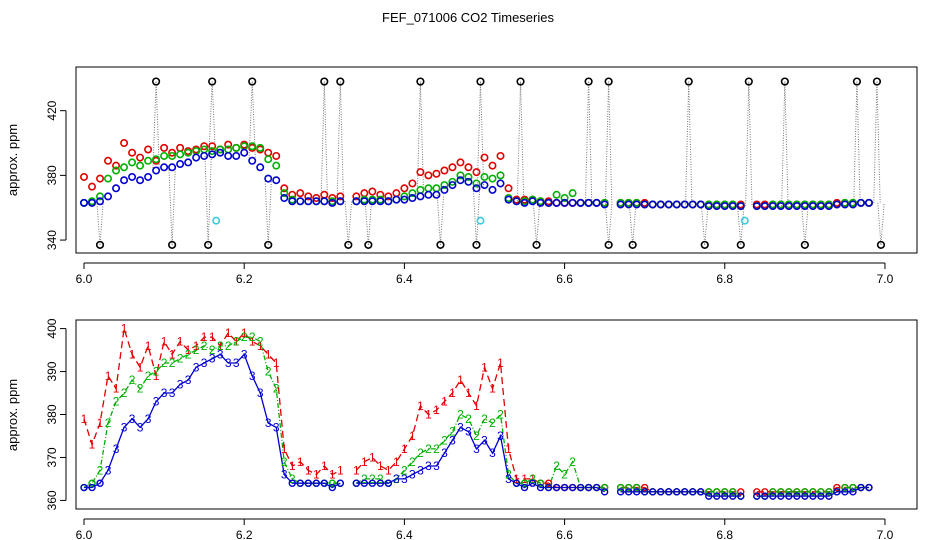 The image size is (936, 540). Describe the element at coordinates (52, 500) in the screenshot. I see `bottom-y-tick-label: 360` at that location.